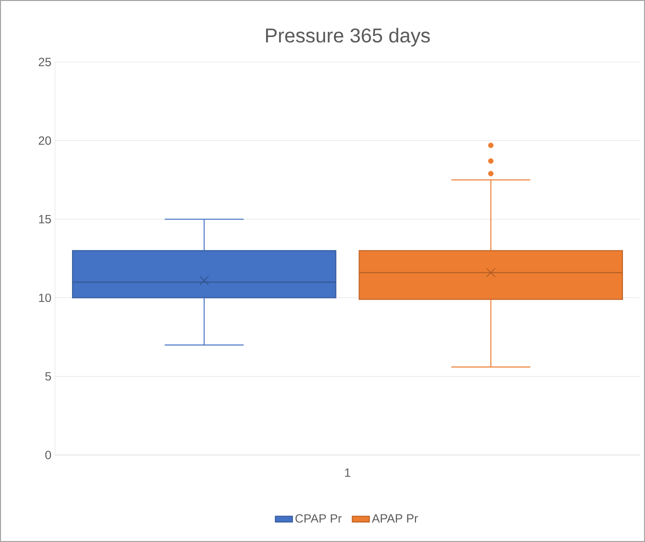  I want to click on y-tick-label: 10, so click(45, 298).